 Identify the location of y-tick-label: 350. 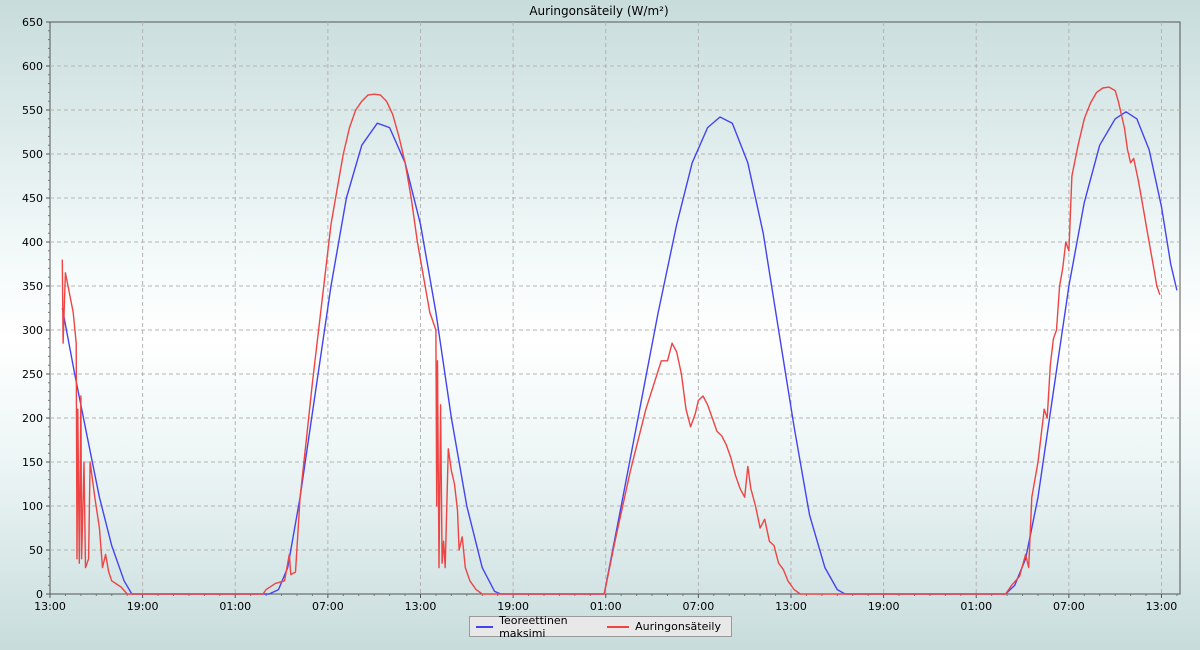
(32, 286).